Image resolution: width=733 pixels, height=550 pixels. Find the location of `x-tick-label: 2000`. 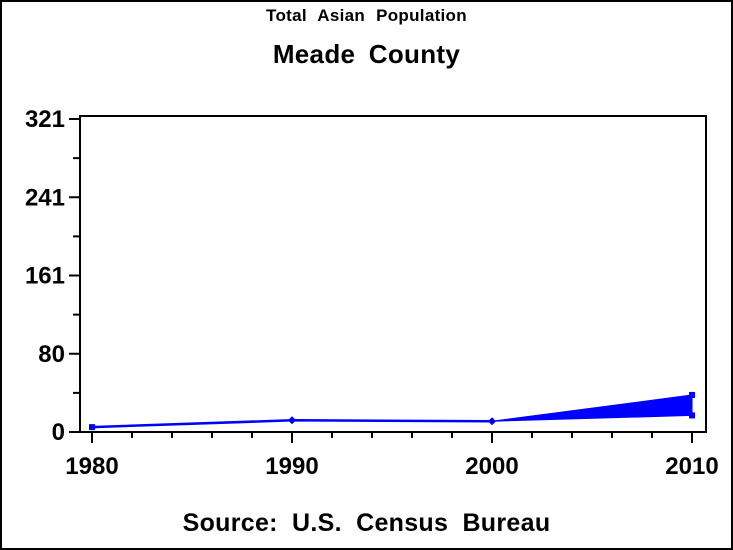

x-tick-label: 2000 is located at coordinates (491, 466).